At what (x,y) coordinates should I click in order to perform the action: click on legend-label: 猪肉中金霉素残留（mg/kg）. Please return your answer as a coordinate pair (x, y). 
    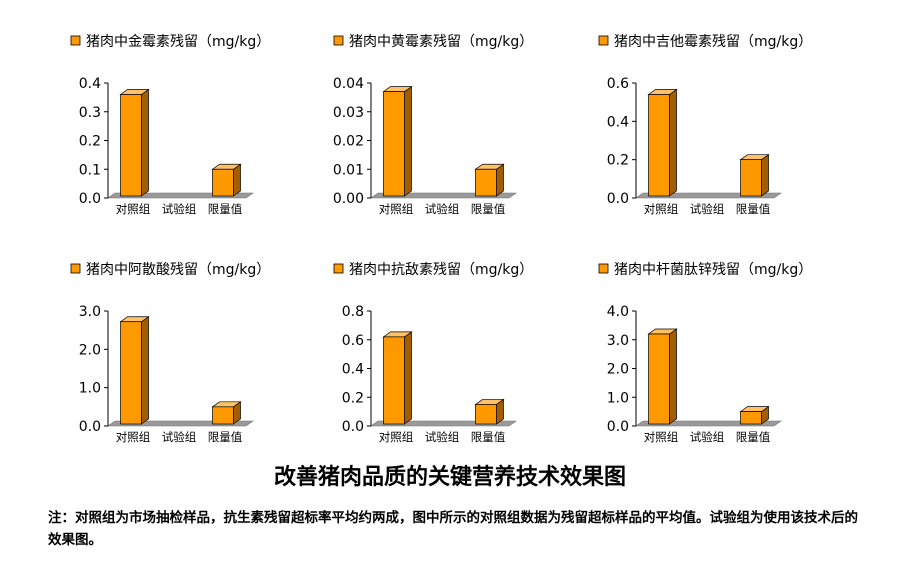
    Looking at the image, I should click on (178, 42).